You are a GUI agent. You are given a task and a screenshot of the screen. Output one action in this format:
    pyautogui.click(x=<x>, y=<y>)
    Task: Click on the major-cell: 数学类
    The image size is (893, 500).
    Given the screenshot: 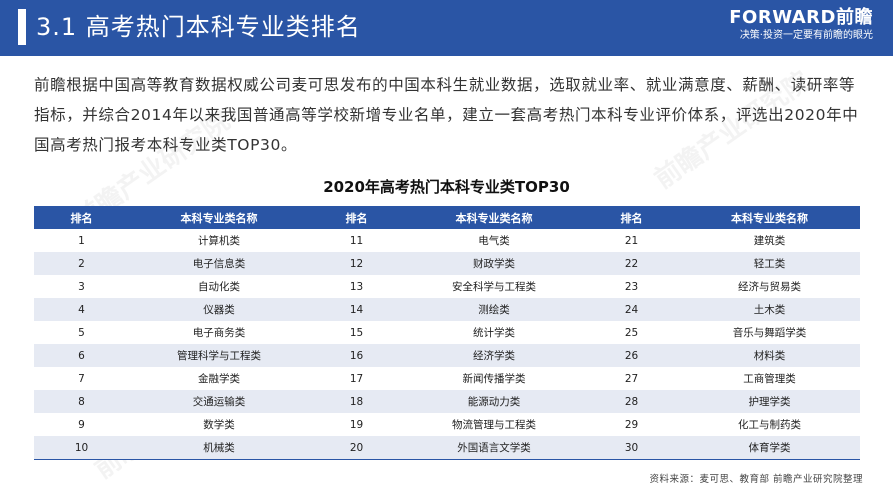 What is the action you would take?
    pyautogui.click(x=219, y=424)
    